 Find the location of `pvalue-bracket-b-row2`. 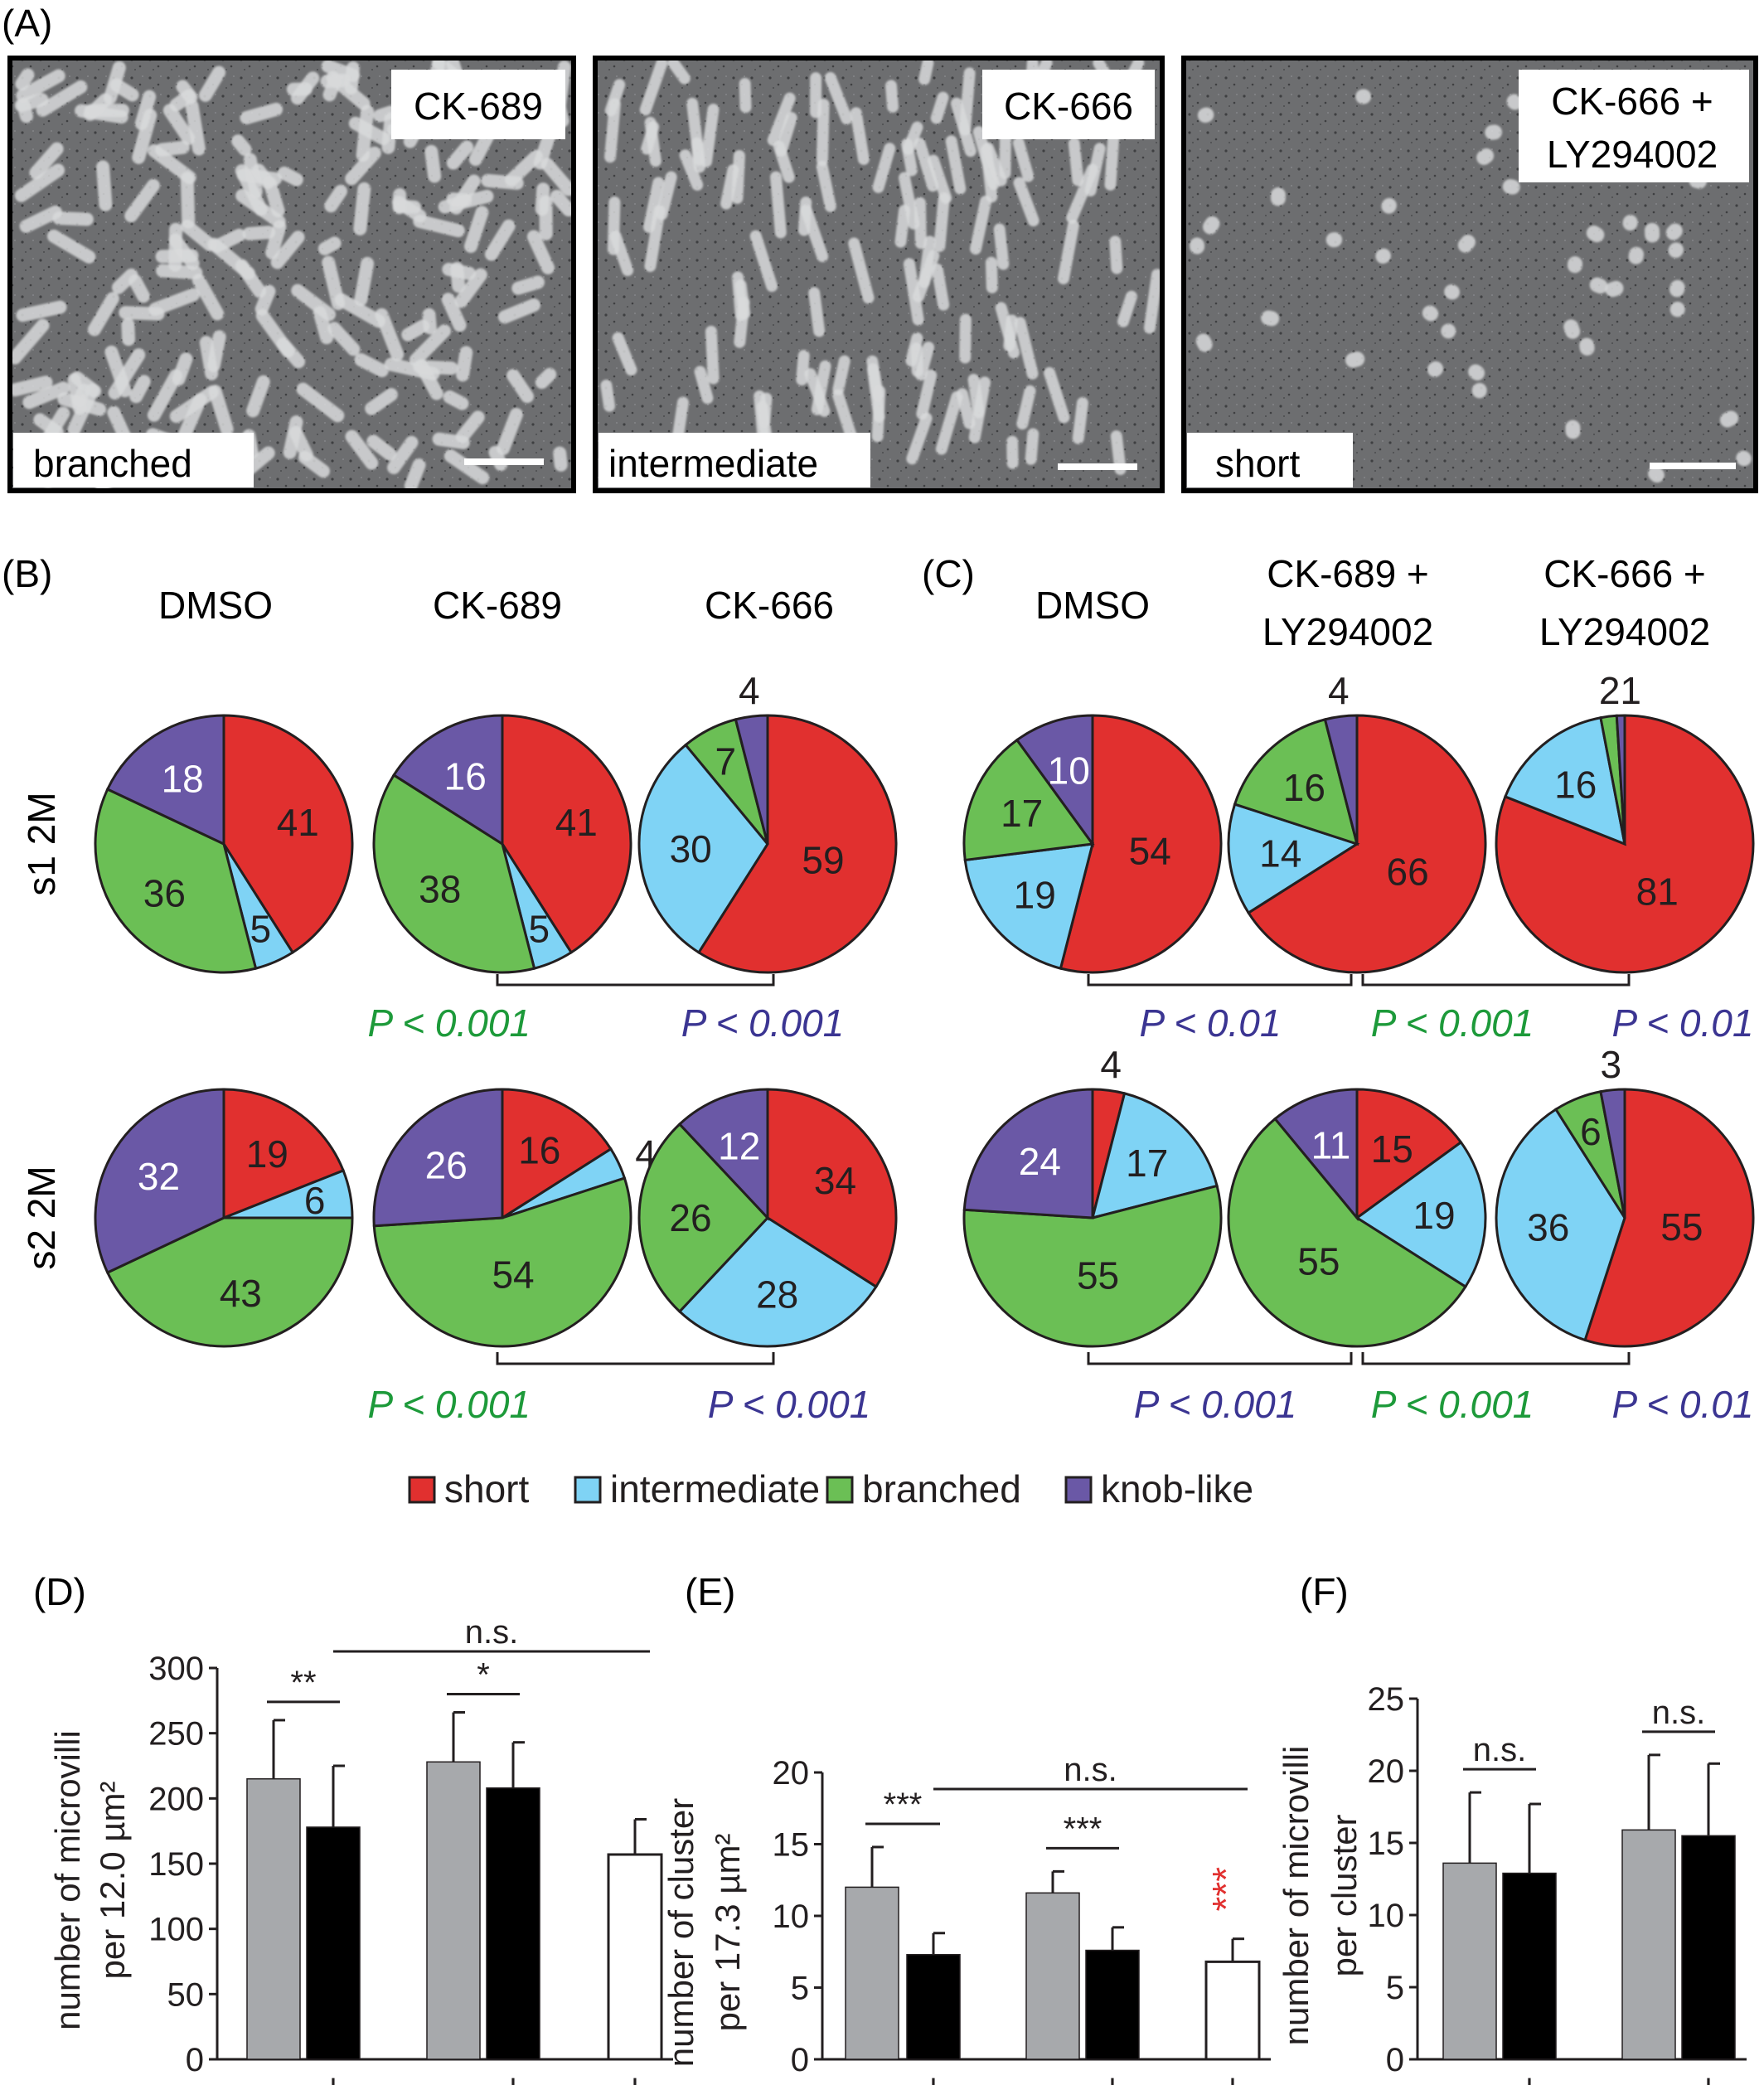

pvalue-bracket-b-row2 is located at coordinates (635, 1359).